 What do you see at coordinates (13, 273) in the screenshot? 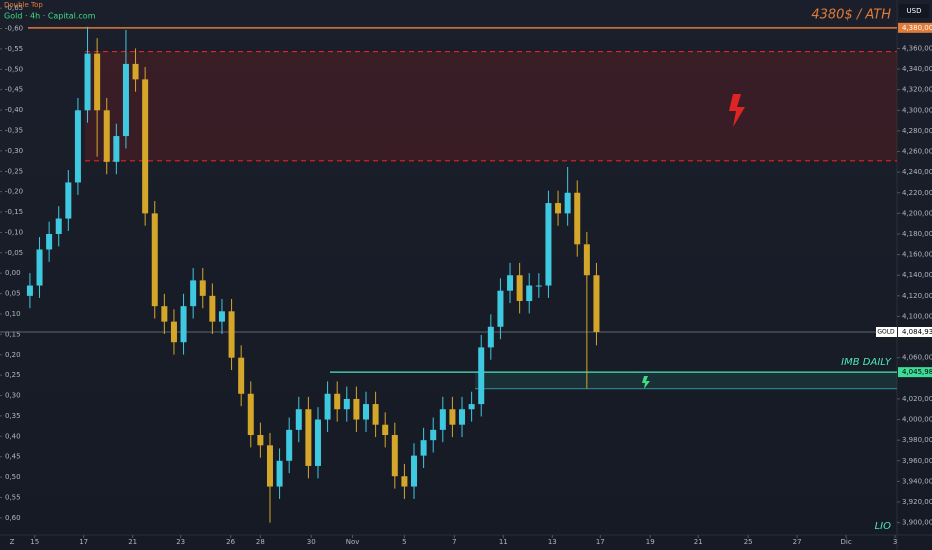
I see `y2-tick-label: 0,00` at bounding box center [13, 273].